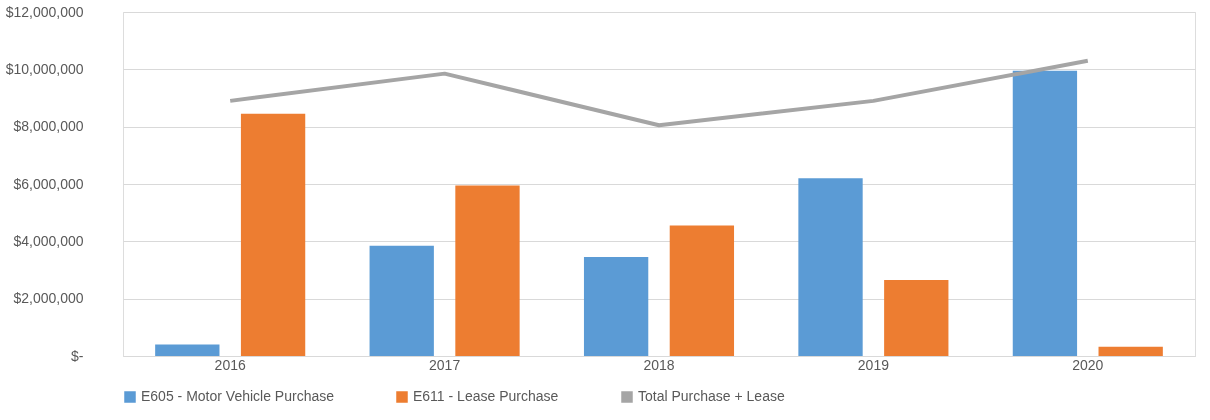 This screenshot has height=420, width=1210. I want to click on y-tick-label: $10,000,000, so click(44, 68).